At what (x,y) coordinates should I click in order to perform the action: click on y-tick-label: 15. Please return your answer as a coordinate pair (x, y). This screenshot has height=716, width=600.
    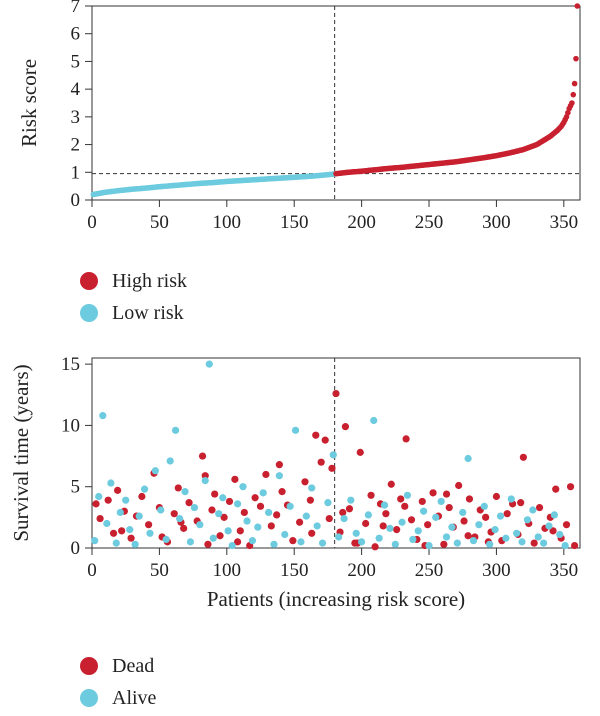
    Looking at the image, I should click on (70, 364).